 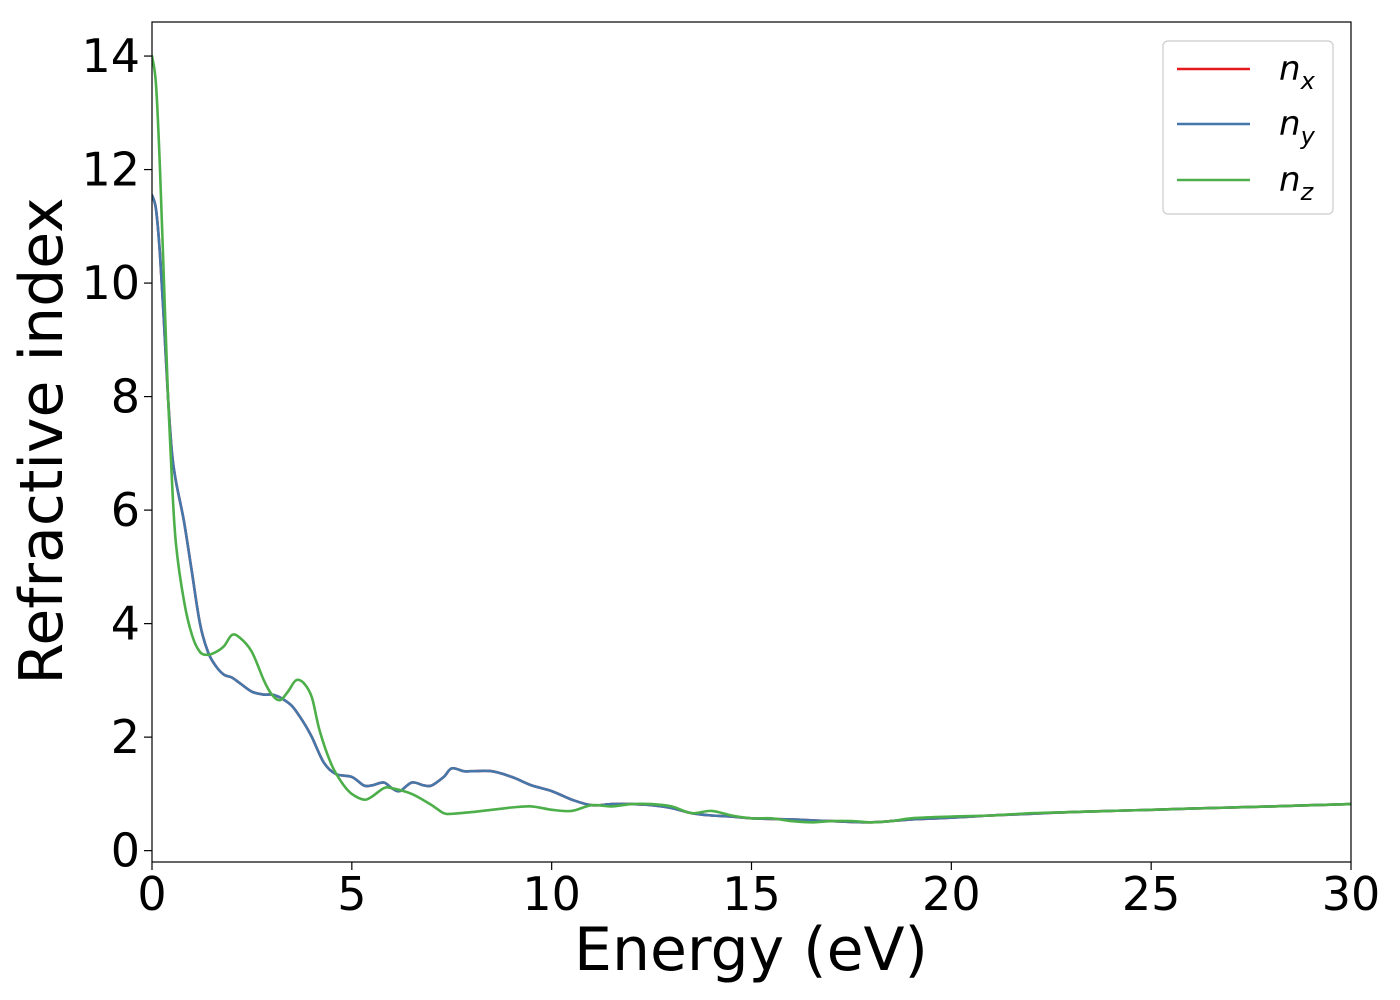 What do you see at coordinates (1248, 127) in the screenshot?
I see `legend-box` at bounding box center [1248, 127].